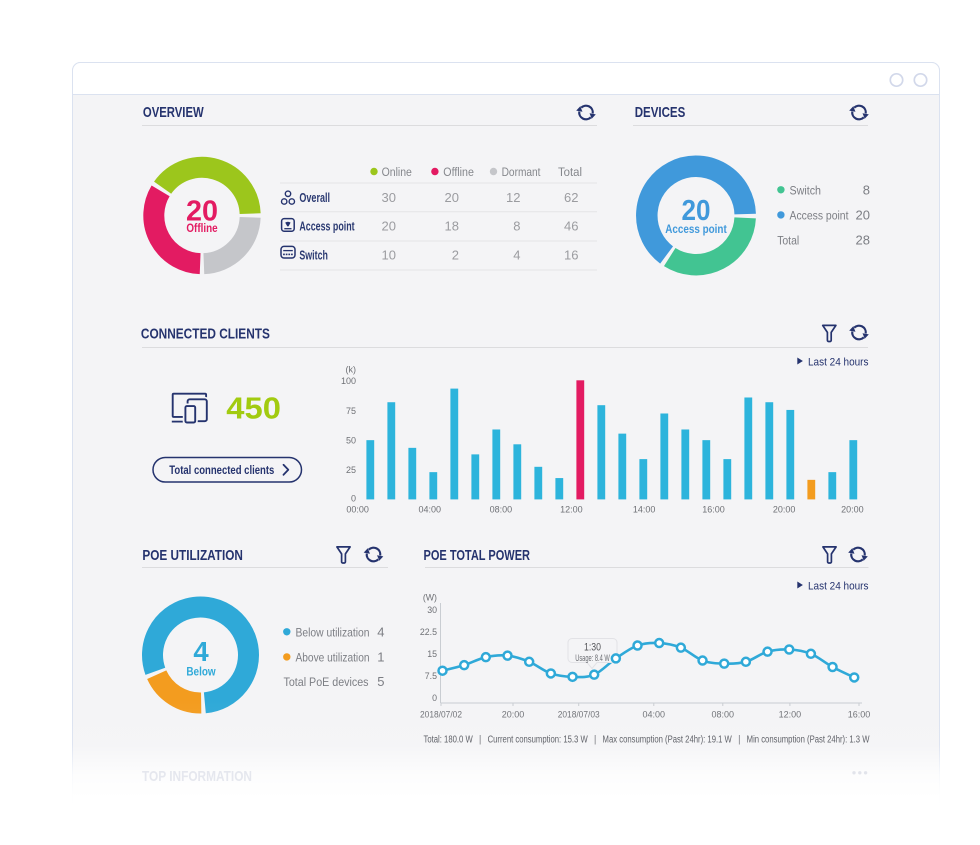  Describe the element at coordinates (644, 510) in the screenshot. I see `svg-text: 14:00` at that location.